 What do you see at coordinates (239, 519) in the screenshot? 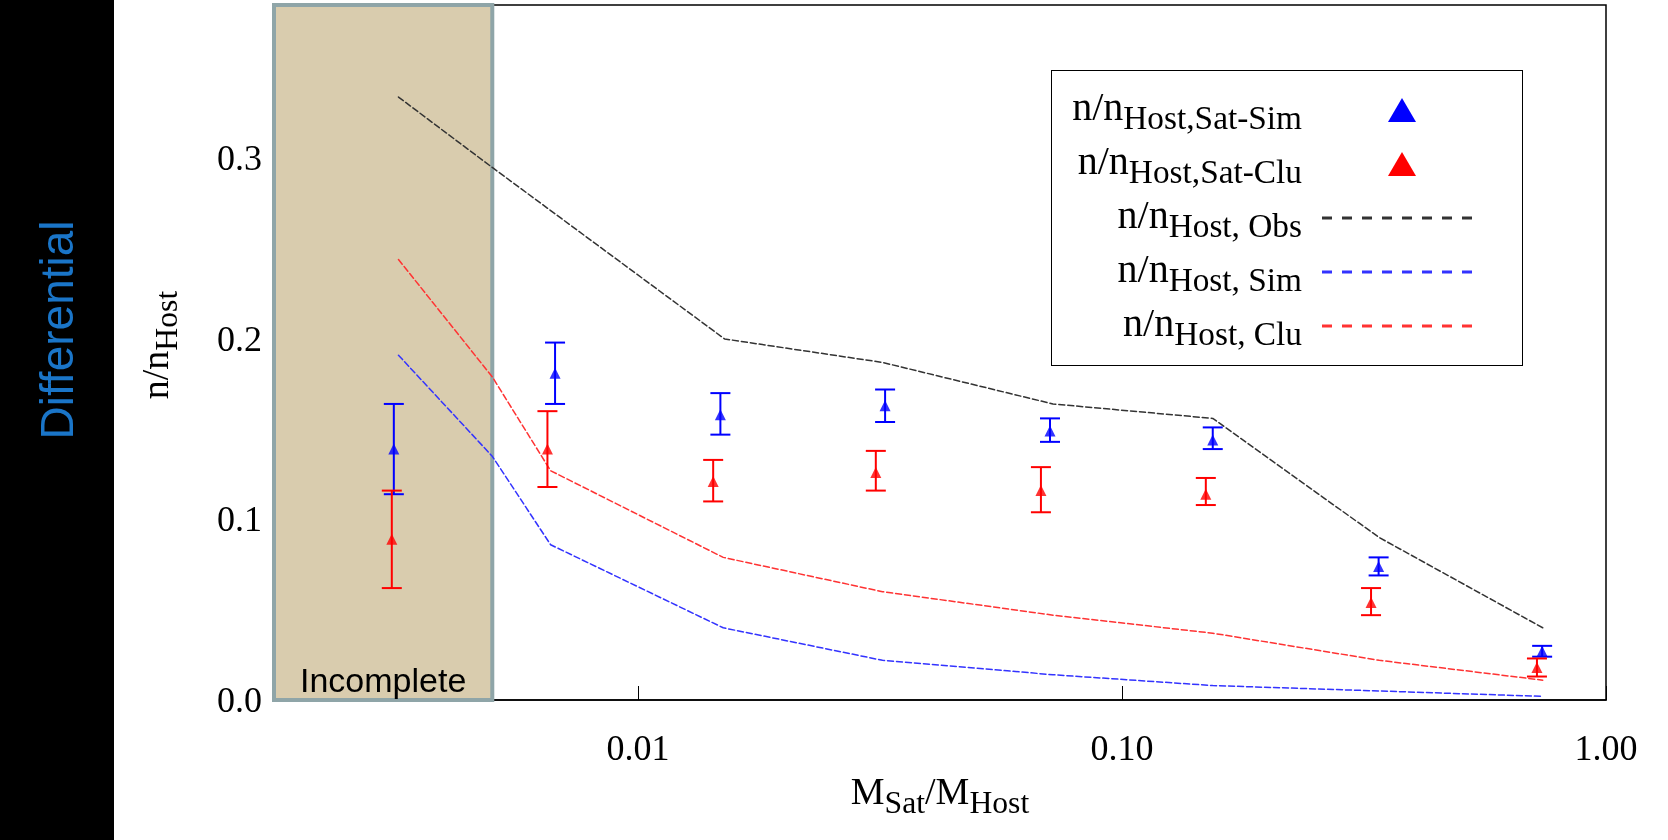
I see `y-tick-label: 0.1` at bounding box center [239, 519].